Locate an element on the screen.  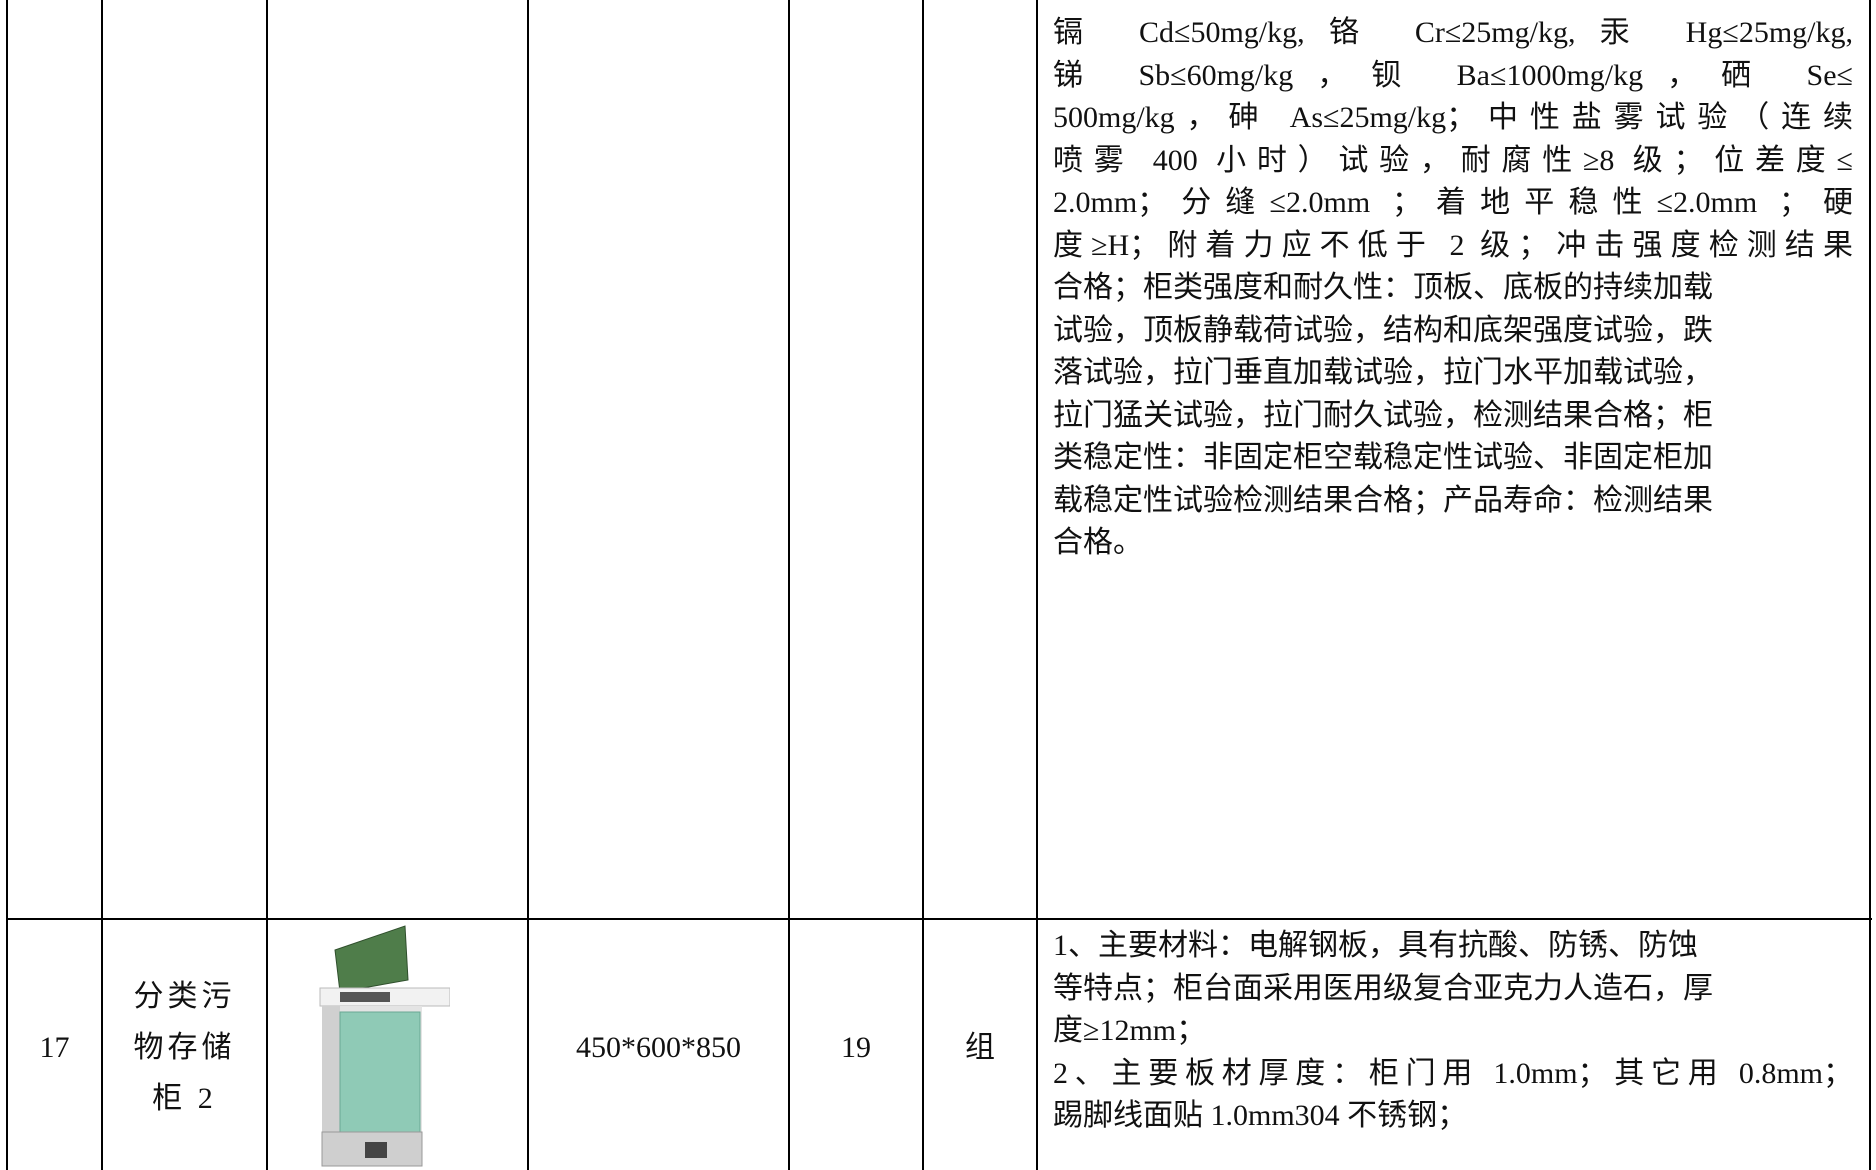
spec-line: 试验，顶板静载荷试验，结构和底架强度试验，跌 is located at coordinates (1383, 330).